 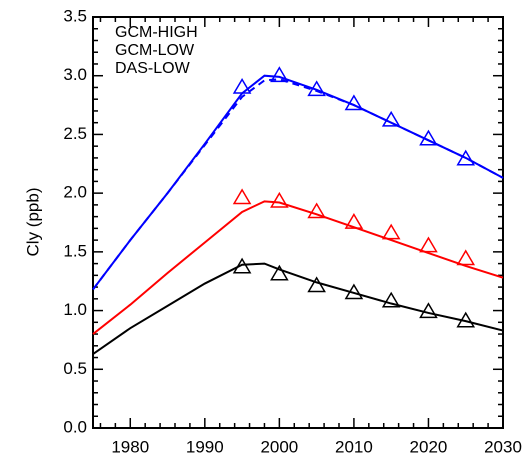 I want to click on y-axis-label: Cly (ppb), so click(x=32, y=222).